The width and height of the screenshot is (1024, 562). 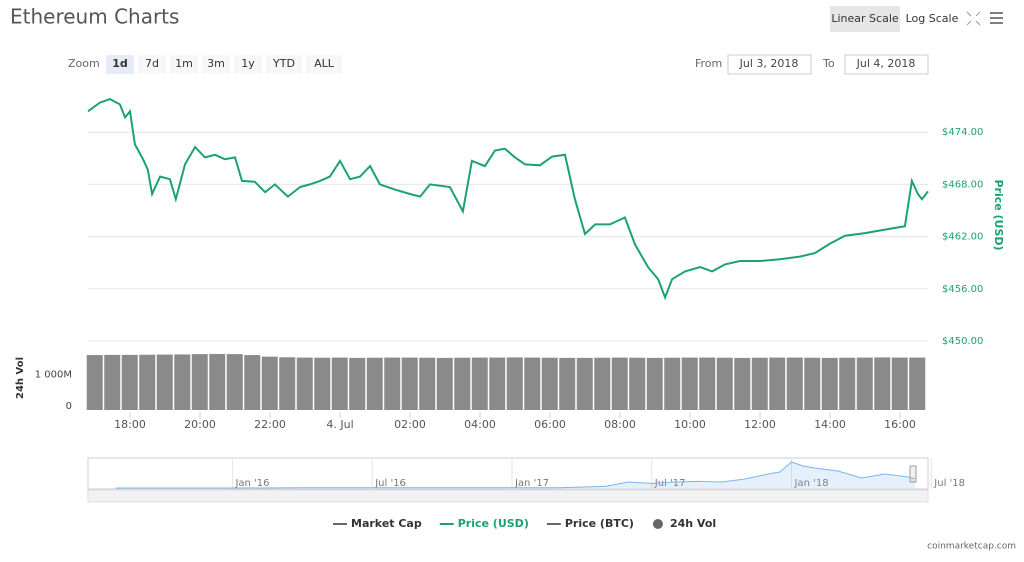 I want to click on fullscreen-icon, so click(x=973, y=18).